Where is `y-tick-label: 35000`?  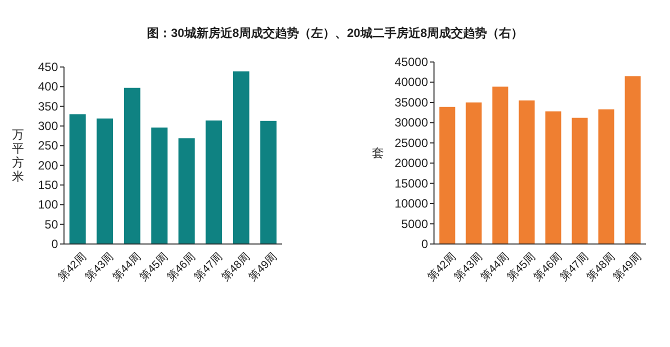 y-tick-label: 35000 is located at coordinates (411, 102).